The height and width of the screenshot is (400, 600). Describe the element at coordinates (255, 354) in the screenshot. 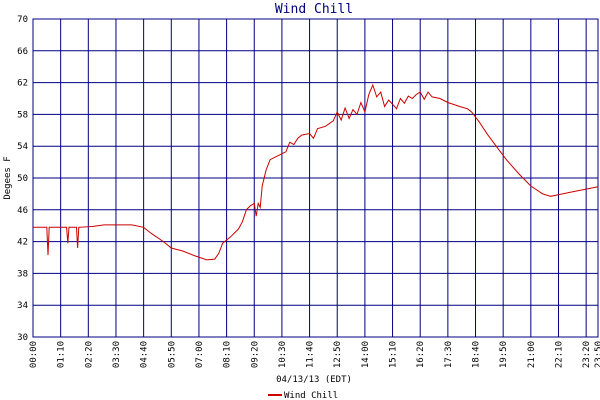

I see `x-tick-label: 09:20` at that location.